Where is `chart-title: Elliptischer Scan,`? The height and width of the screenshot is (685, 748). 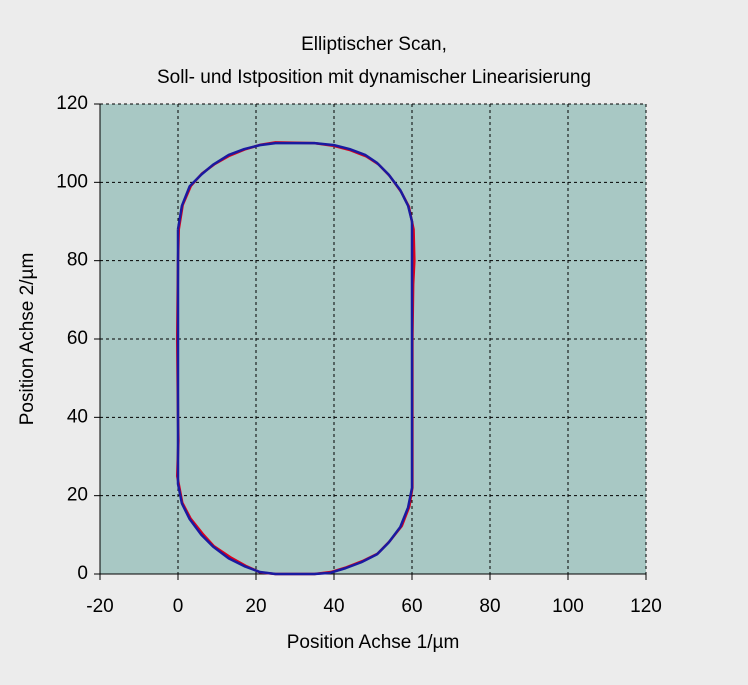 chart-title: Elliptischer Scan, is located at coordinates (374, 44).